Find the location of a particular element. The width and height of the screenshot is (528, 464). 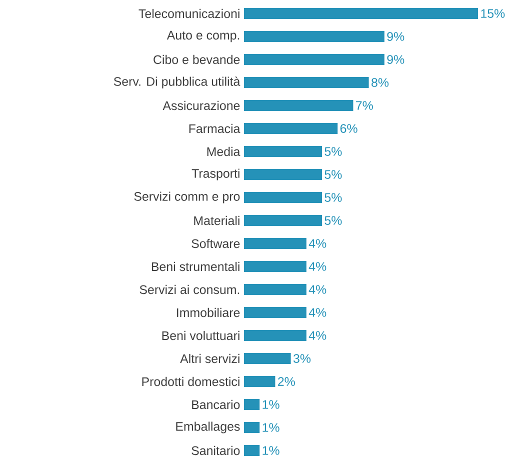

y-tick-label: Media is located at coordinates (223, 151).